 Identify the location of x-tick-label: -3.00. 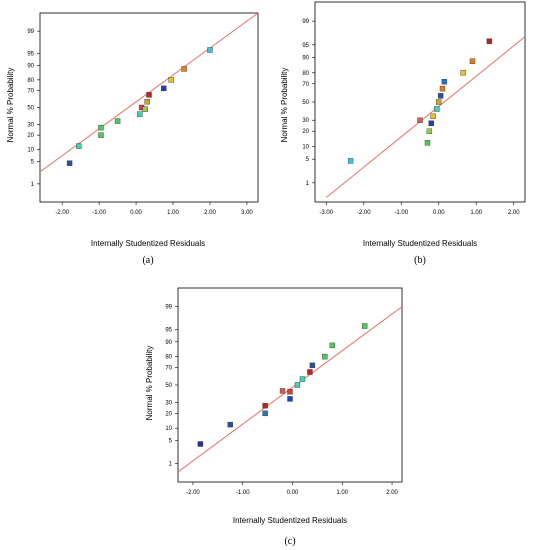
(326, 213).